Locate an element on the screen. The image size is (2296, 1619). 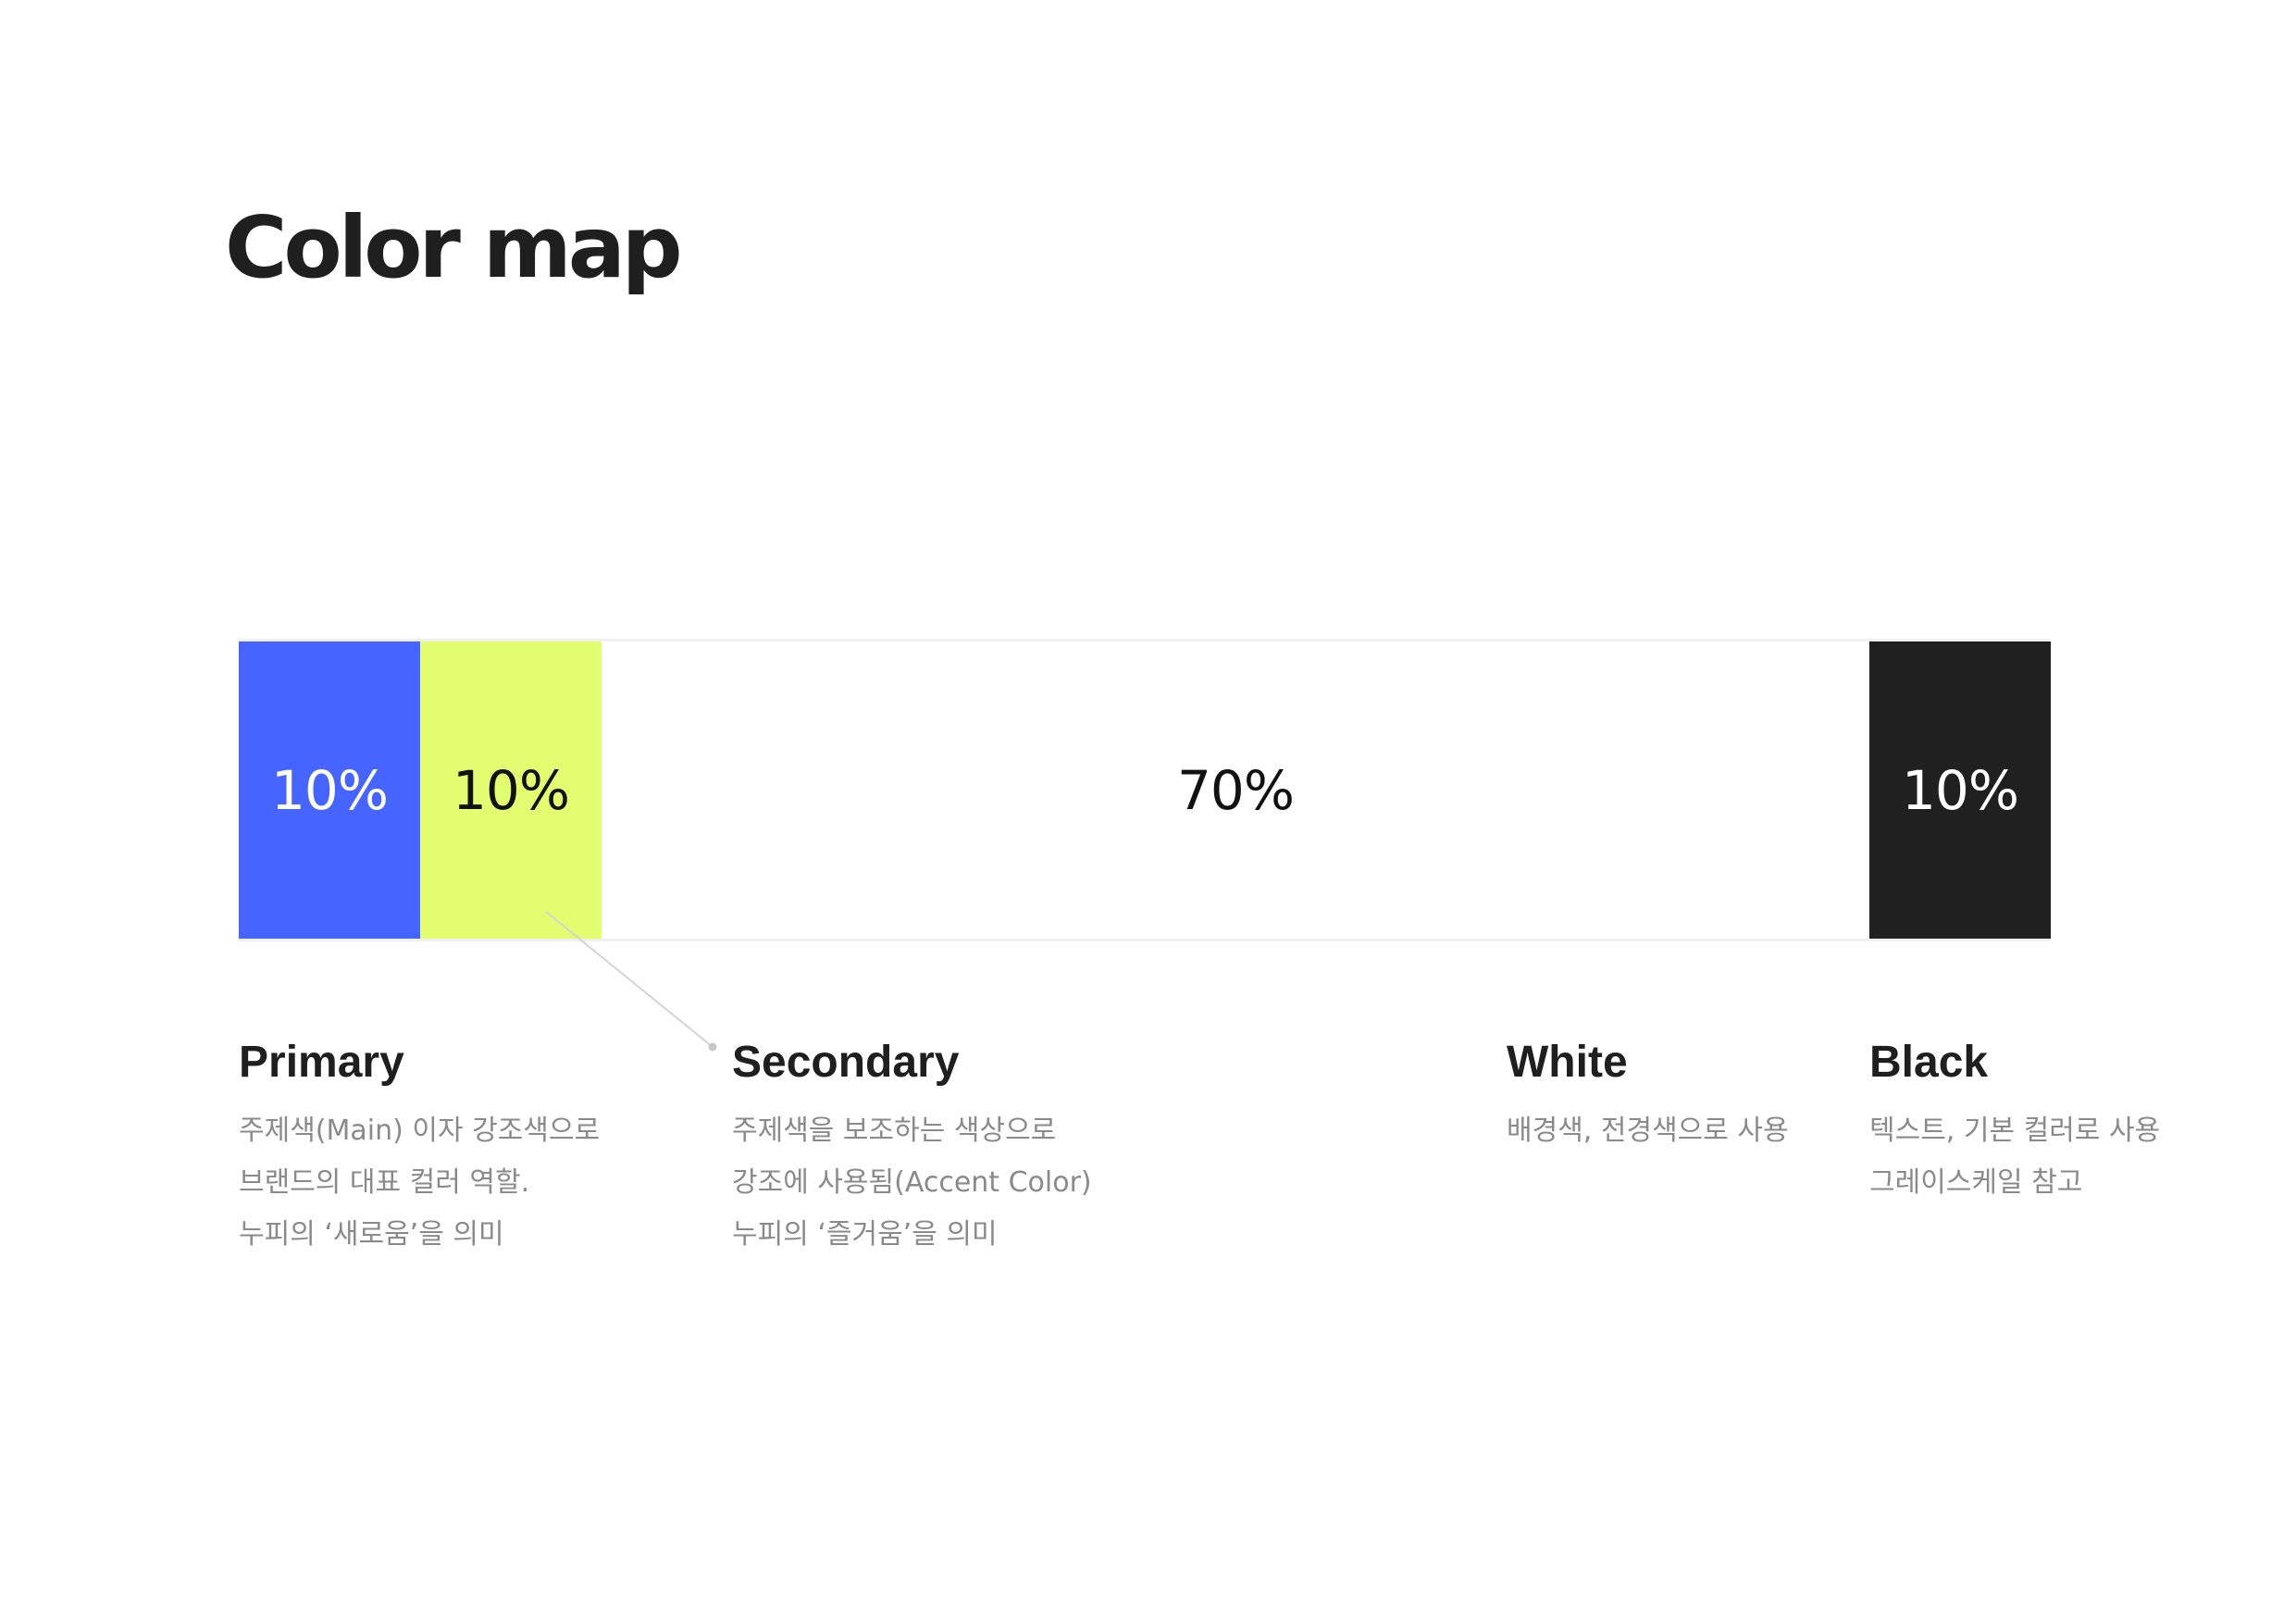
secondary-percent-label: 10% is located at coordinates (512, 790).